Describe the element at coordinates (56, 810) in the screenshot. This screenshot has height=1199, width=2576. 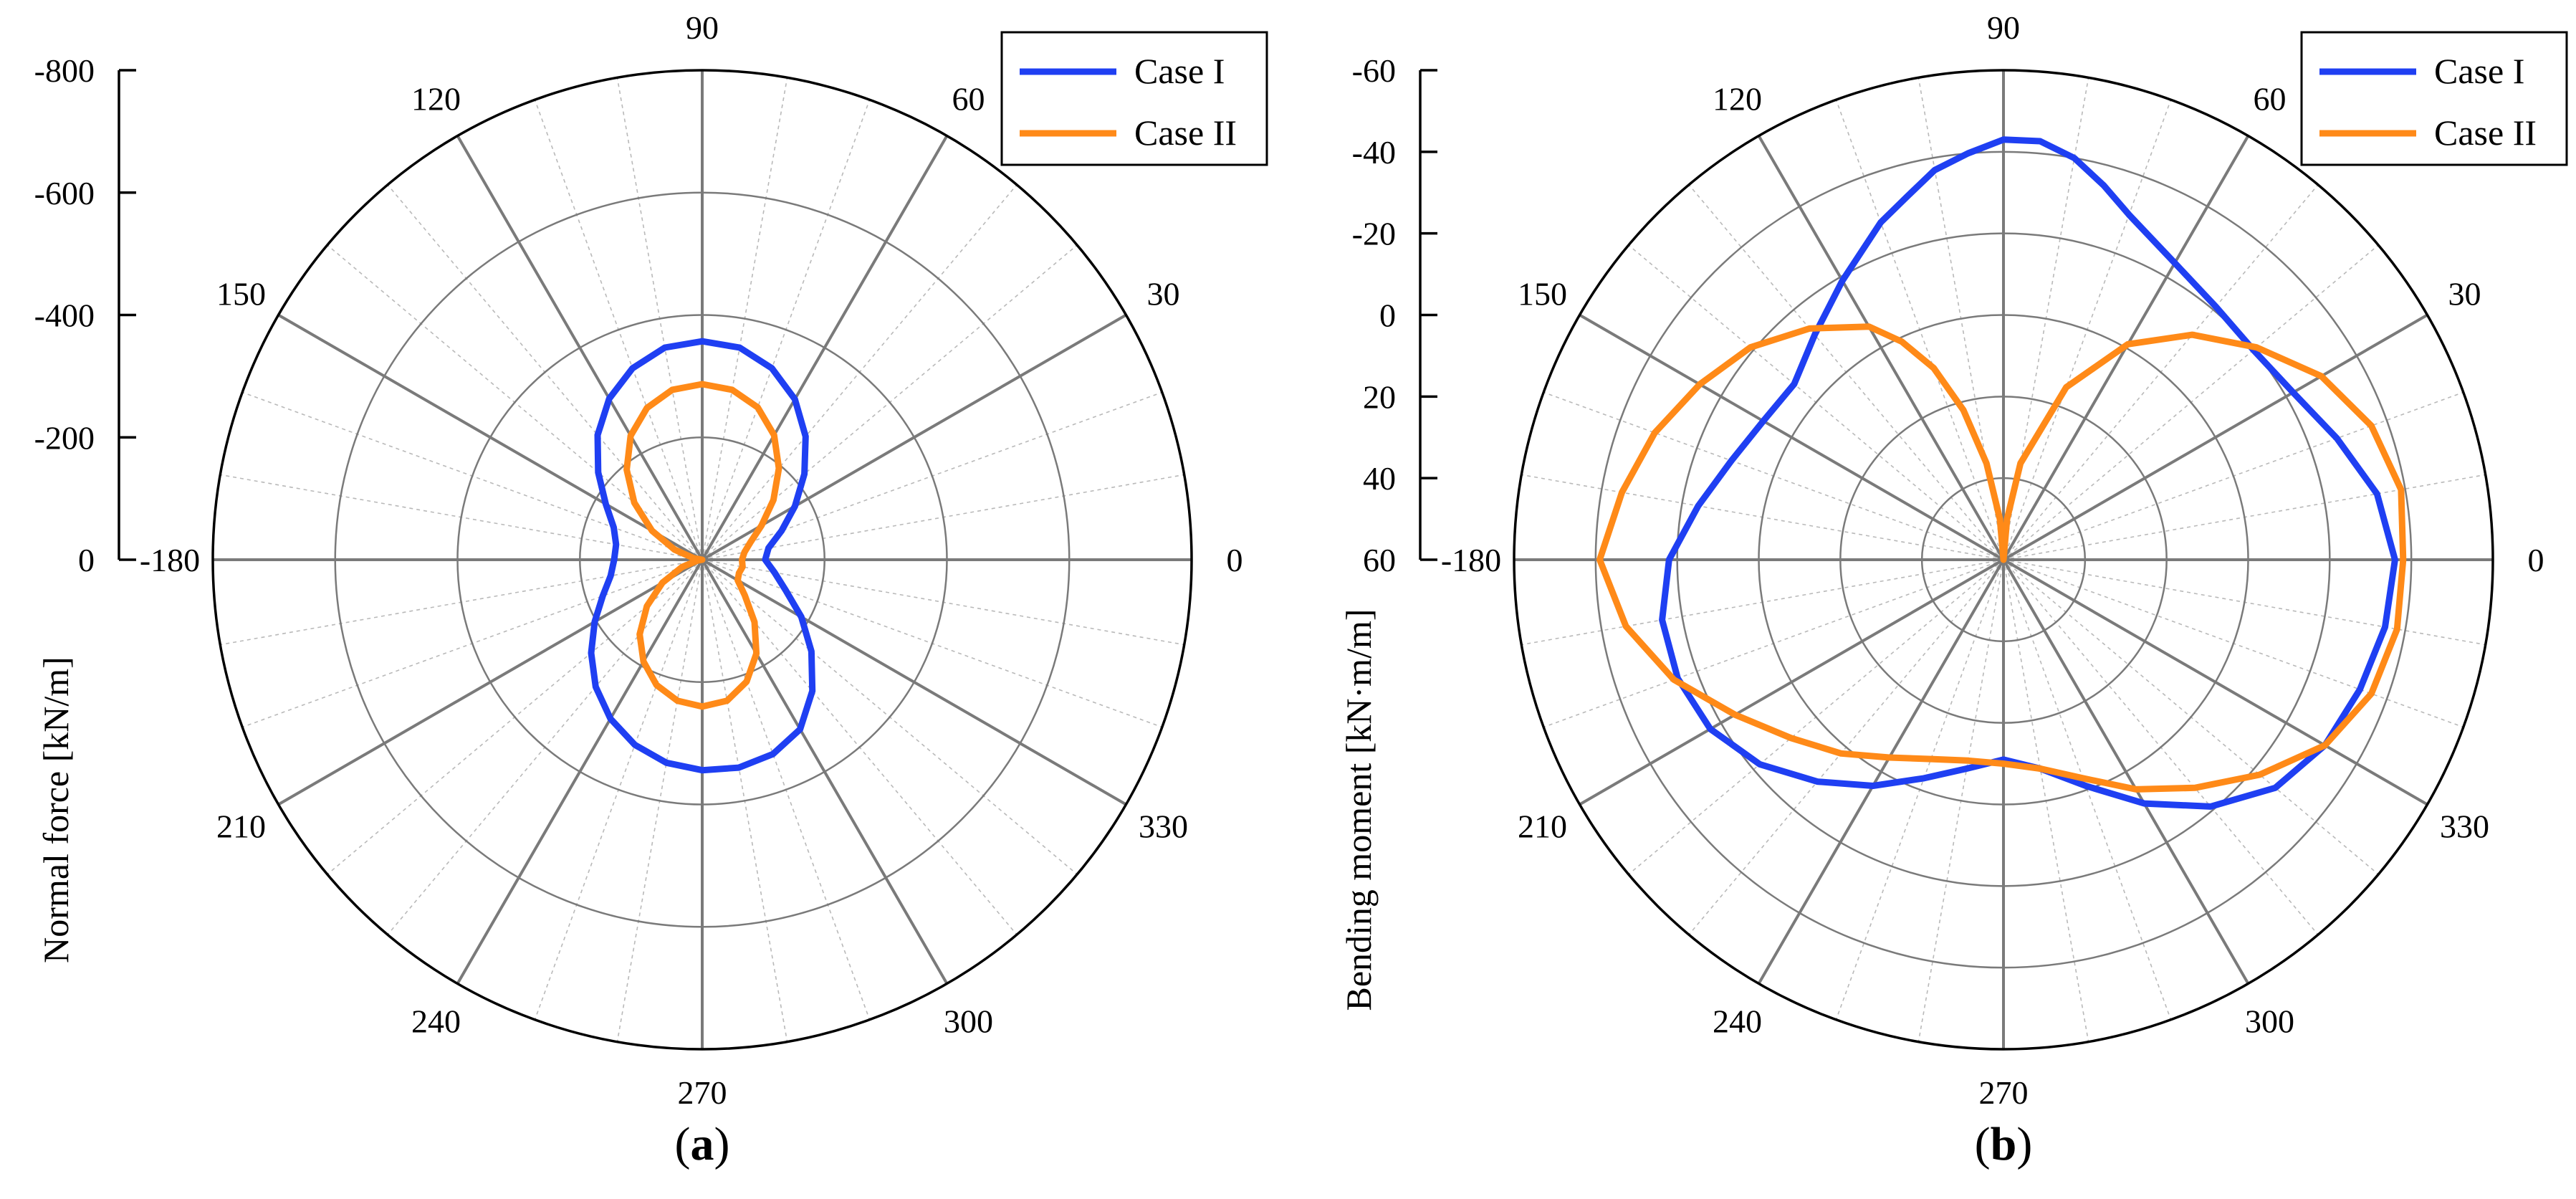
I see `radial-axis-title: Normal force [kN/m]` at that location.